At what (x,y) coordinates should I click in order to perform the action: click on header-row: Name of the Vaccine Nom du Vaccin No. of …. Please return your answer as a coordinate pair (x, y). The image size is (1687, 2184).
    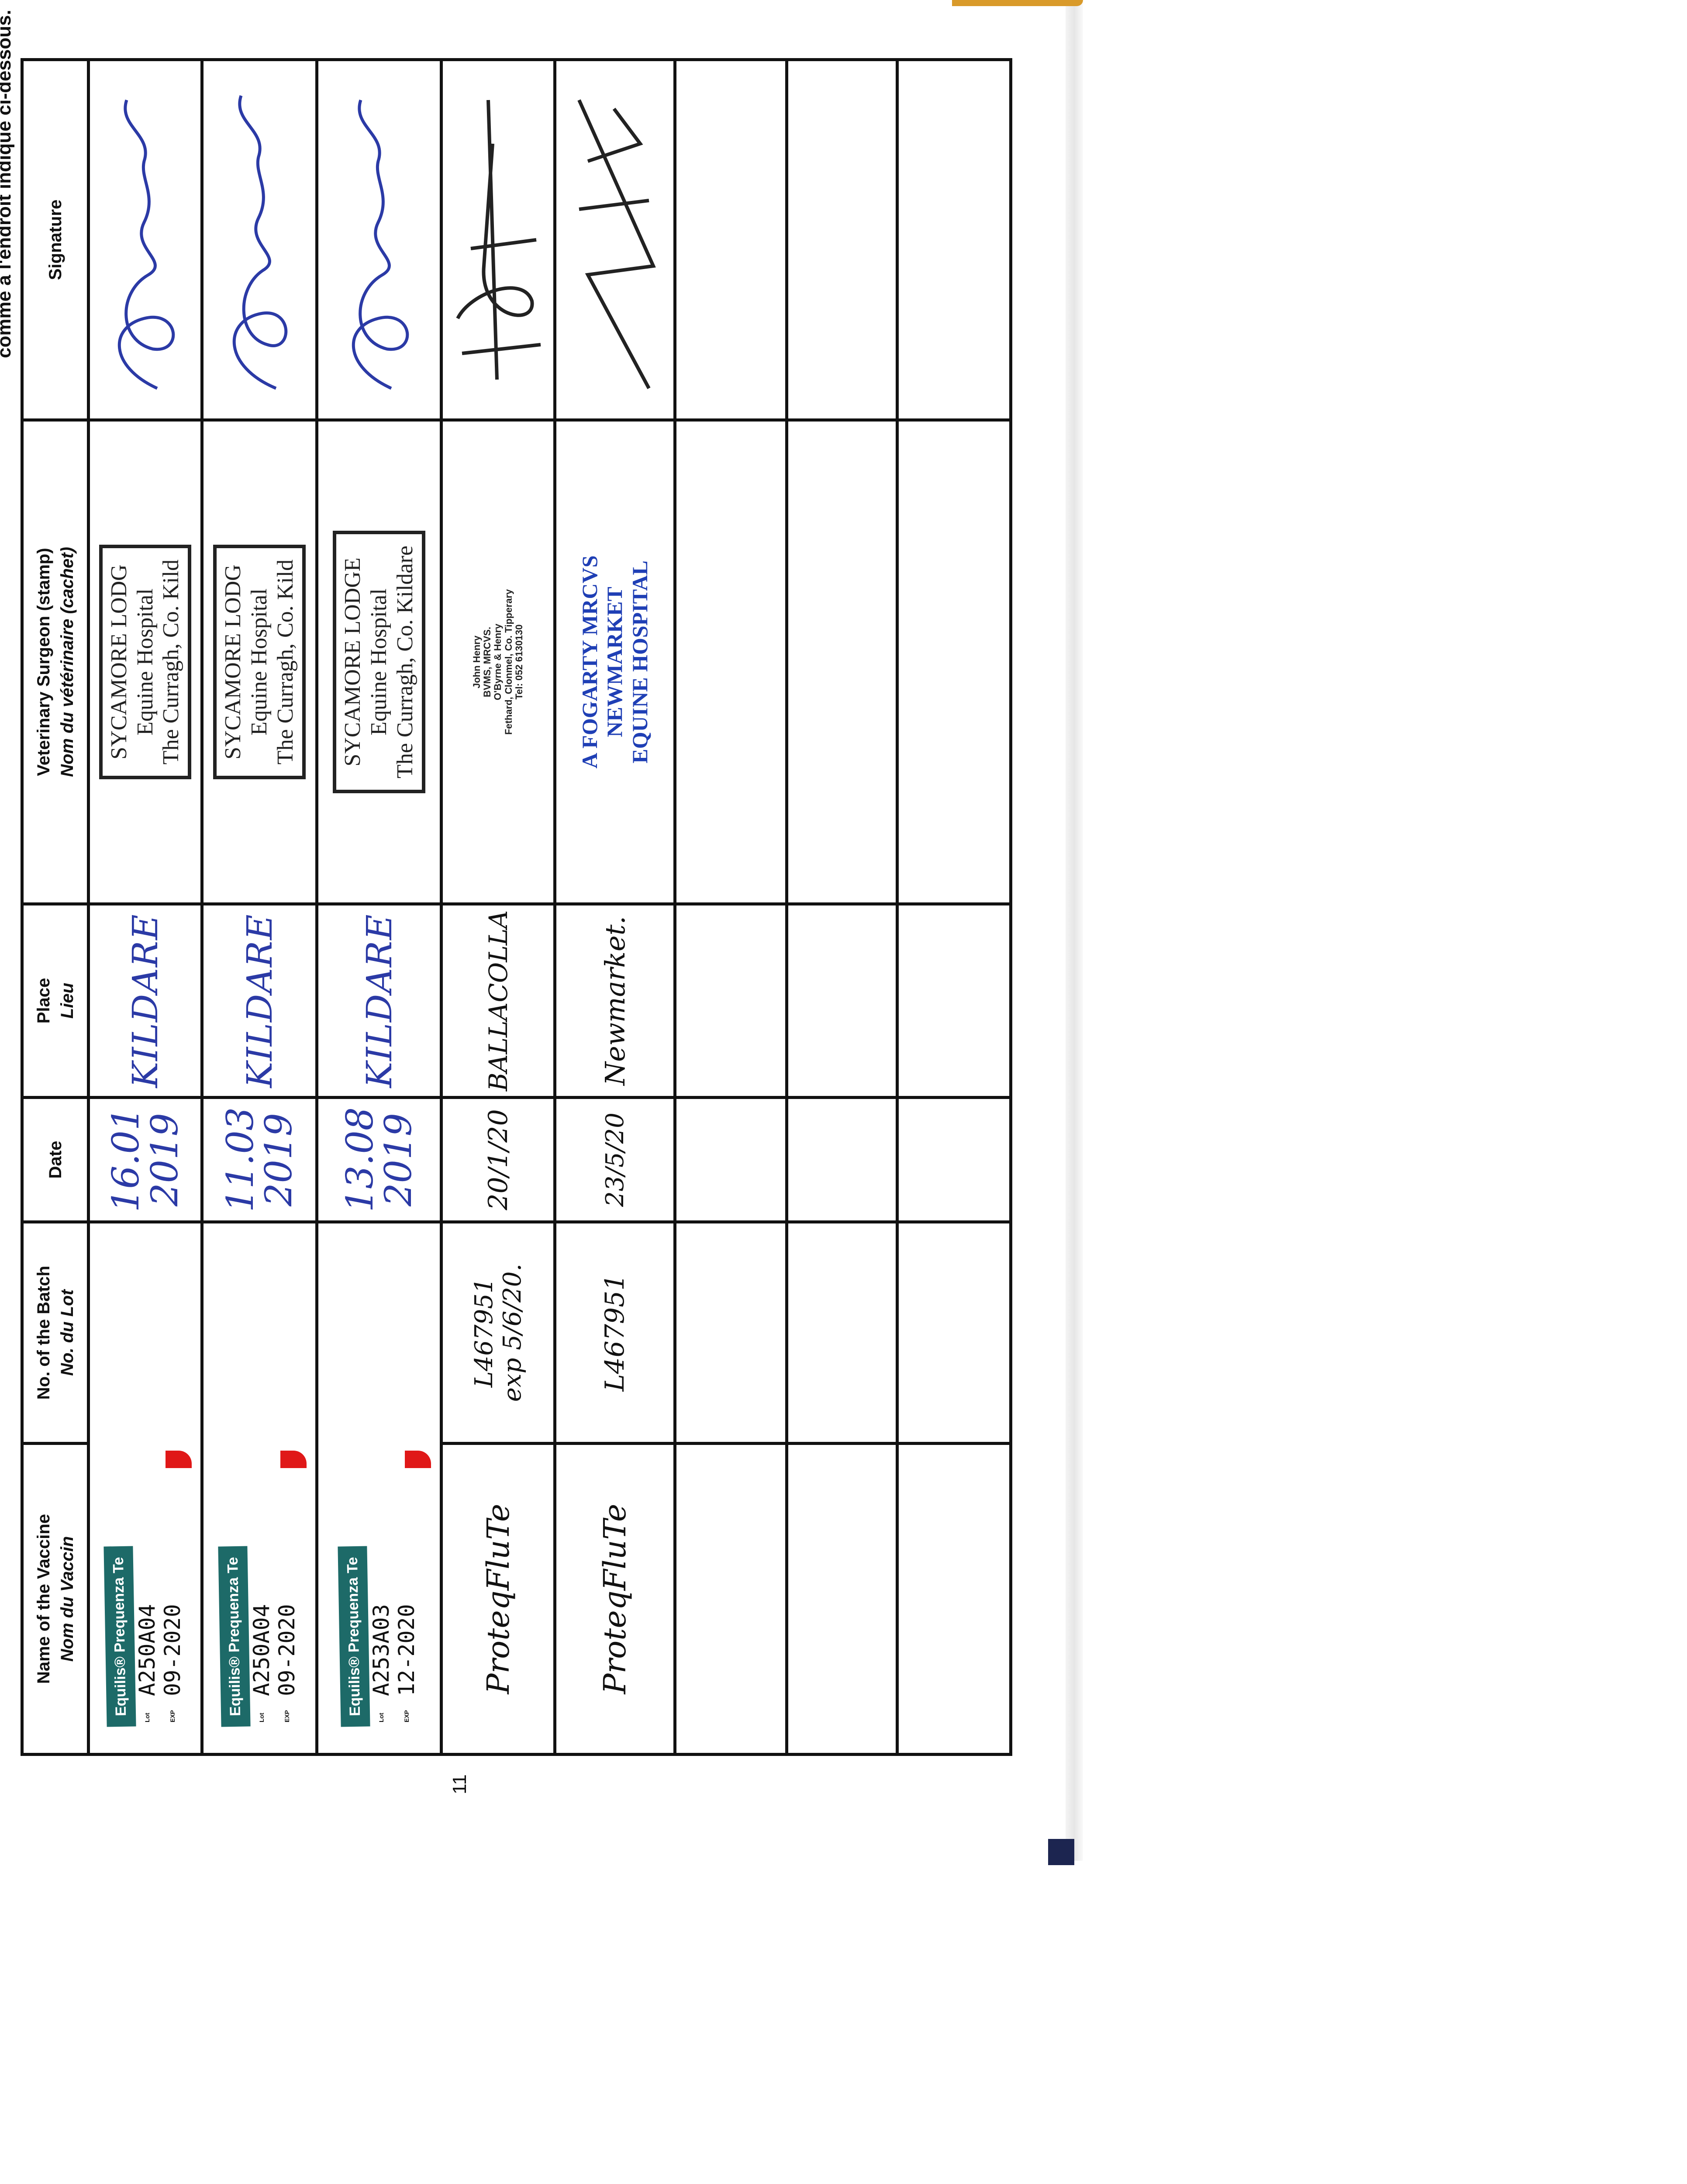
    Looking at the image, I should click on (55, 907).